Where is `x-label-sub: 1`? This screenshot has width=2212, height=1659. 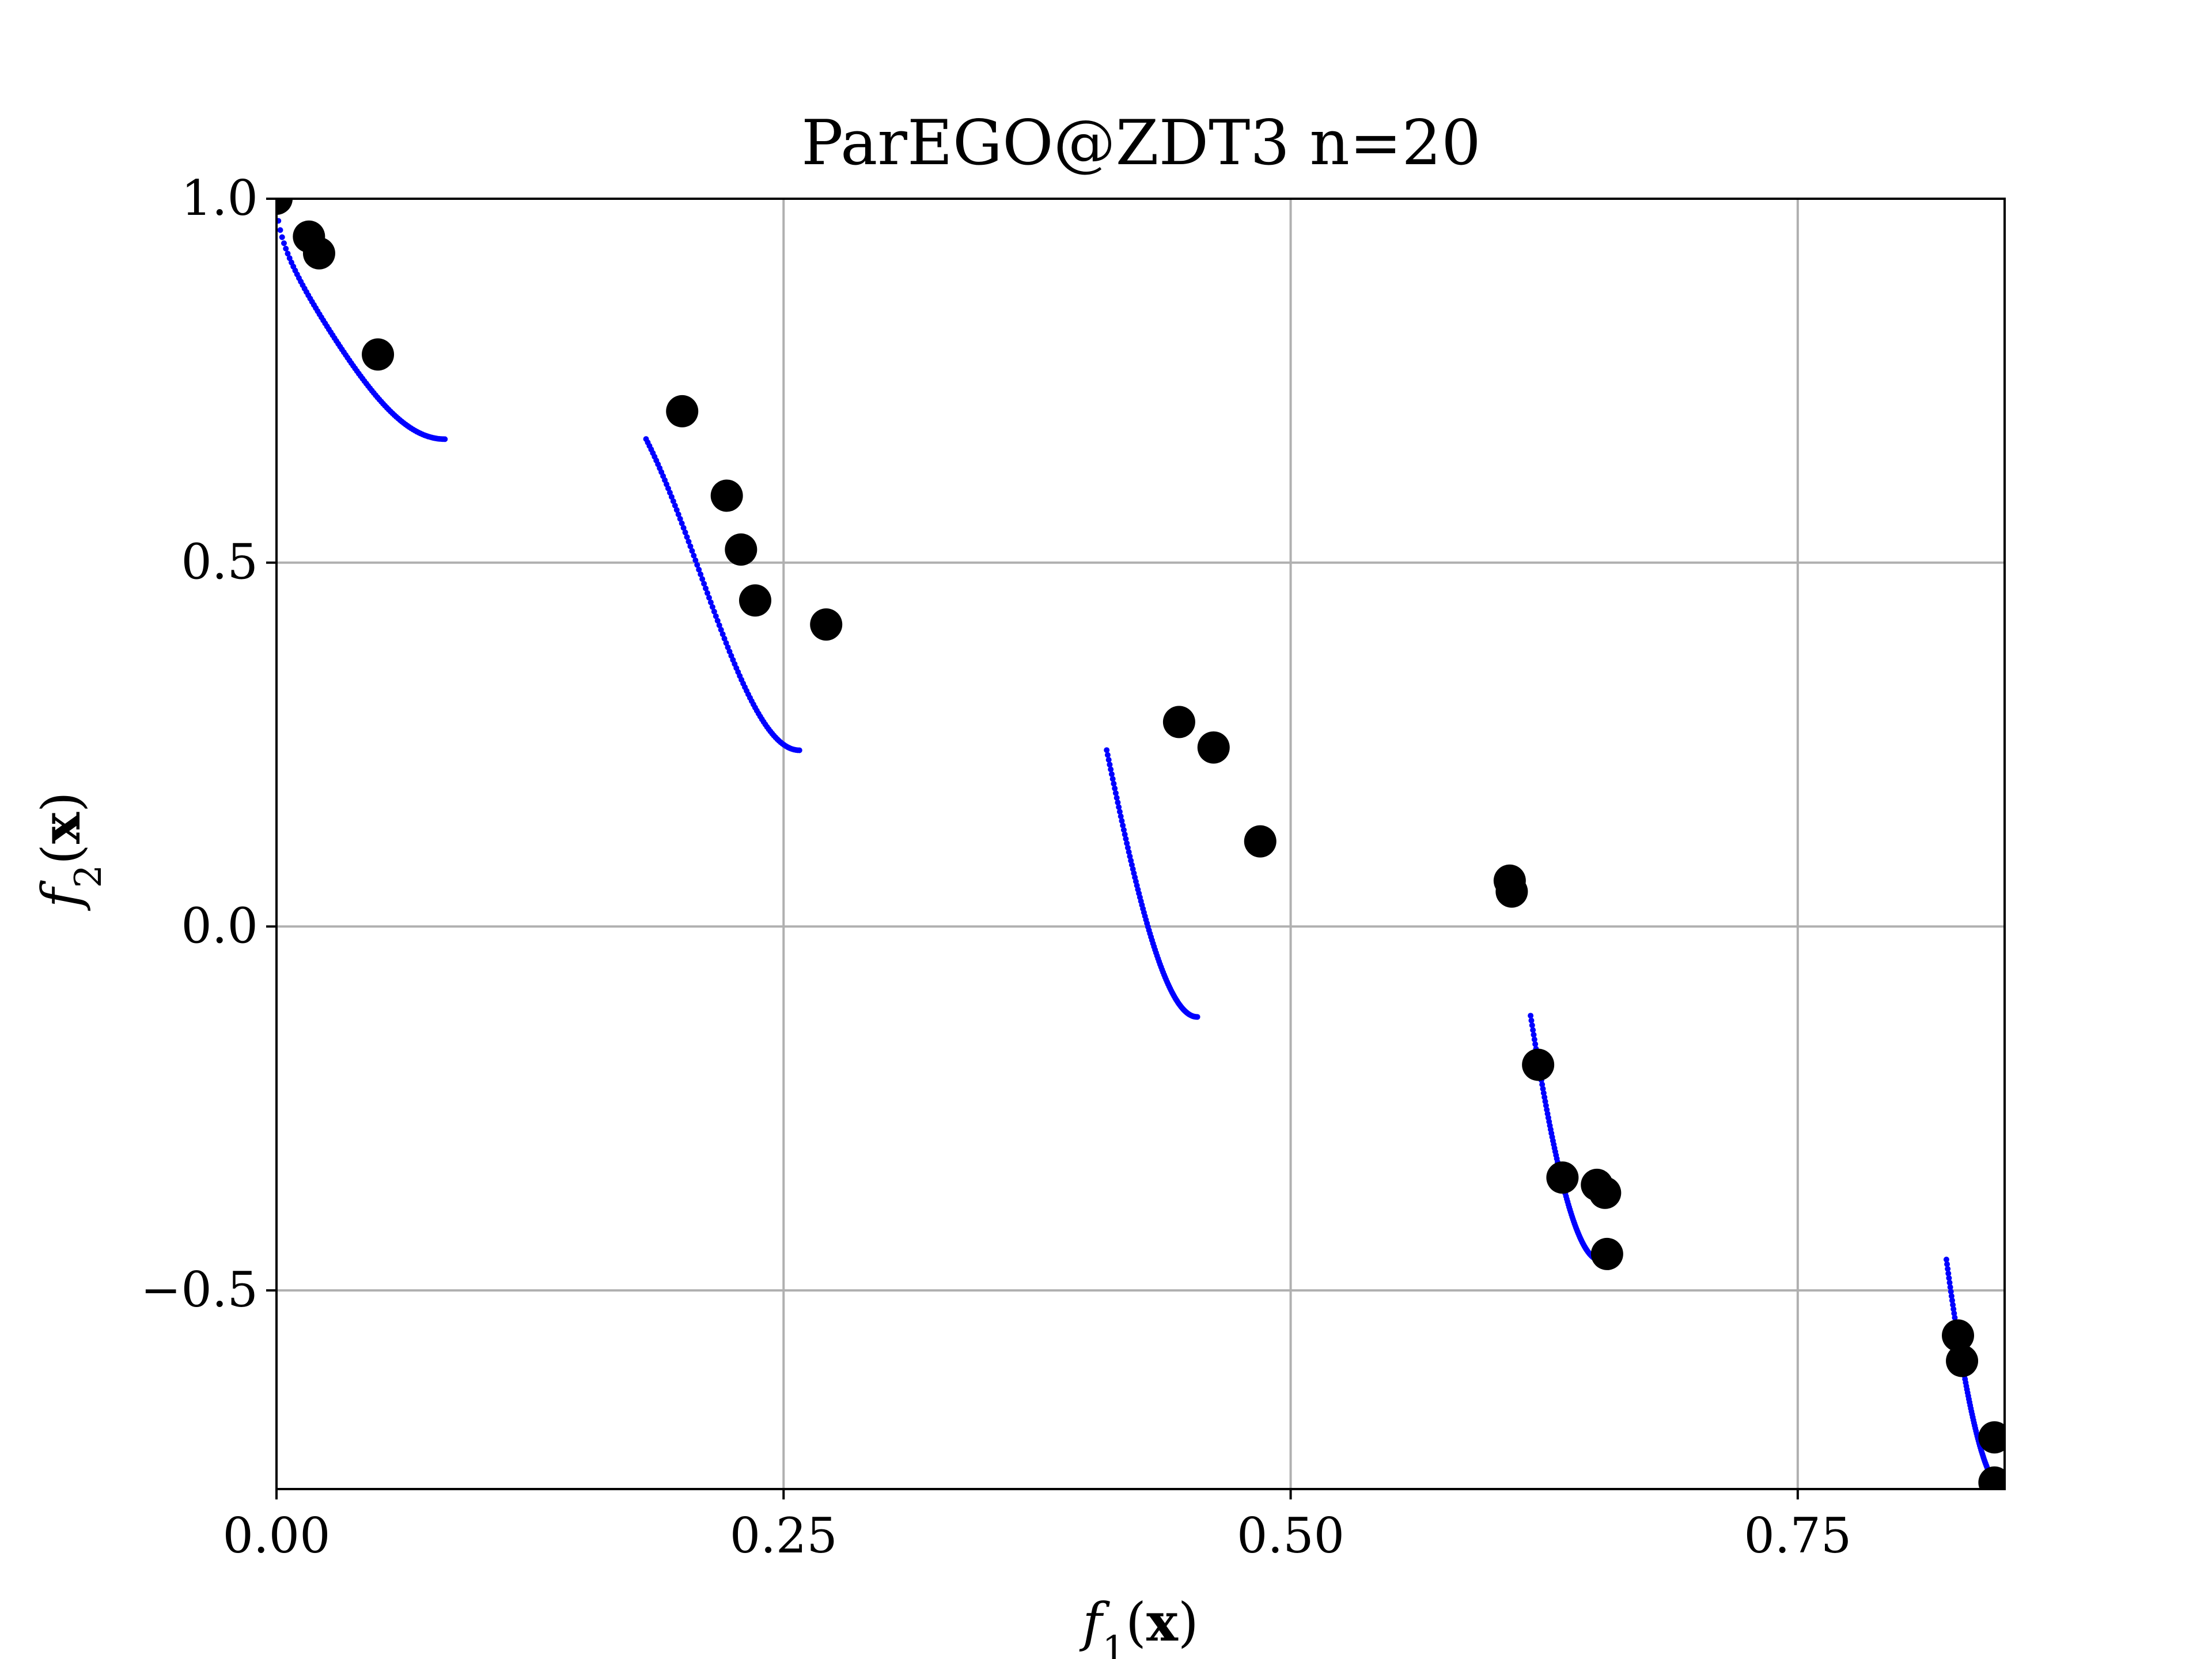 x-label-sub: 1 is located at coordinates (1114, 1643).